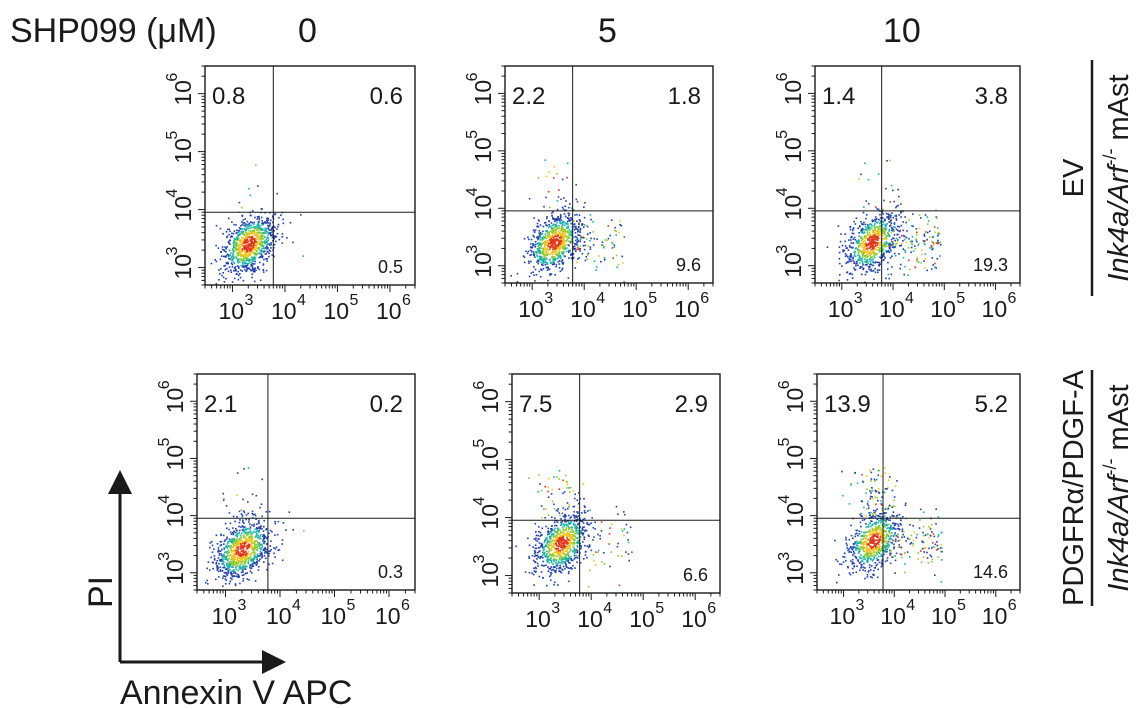 The height and width of the screenshot is (709, 1140). I want to click on quadrant-upper-right-value: 3.8, so click(991, 96).